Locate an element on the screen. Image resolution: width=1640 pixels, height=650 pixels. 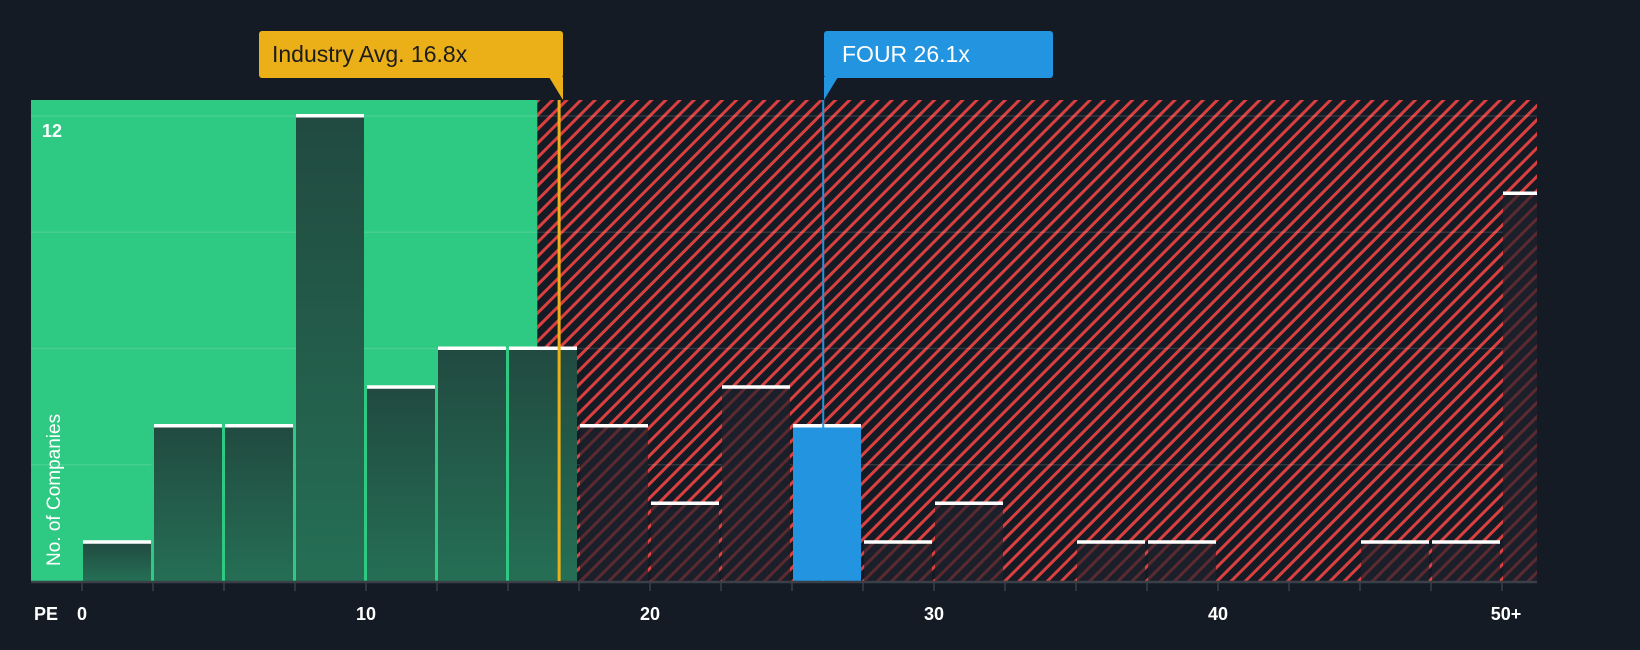
x-tick-label: 10 is located at coordinates (366, 614).